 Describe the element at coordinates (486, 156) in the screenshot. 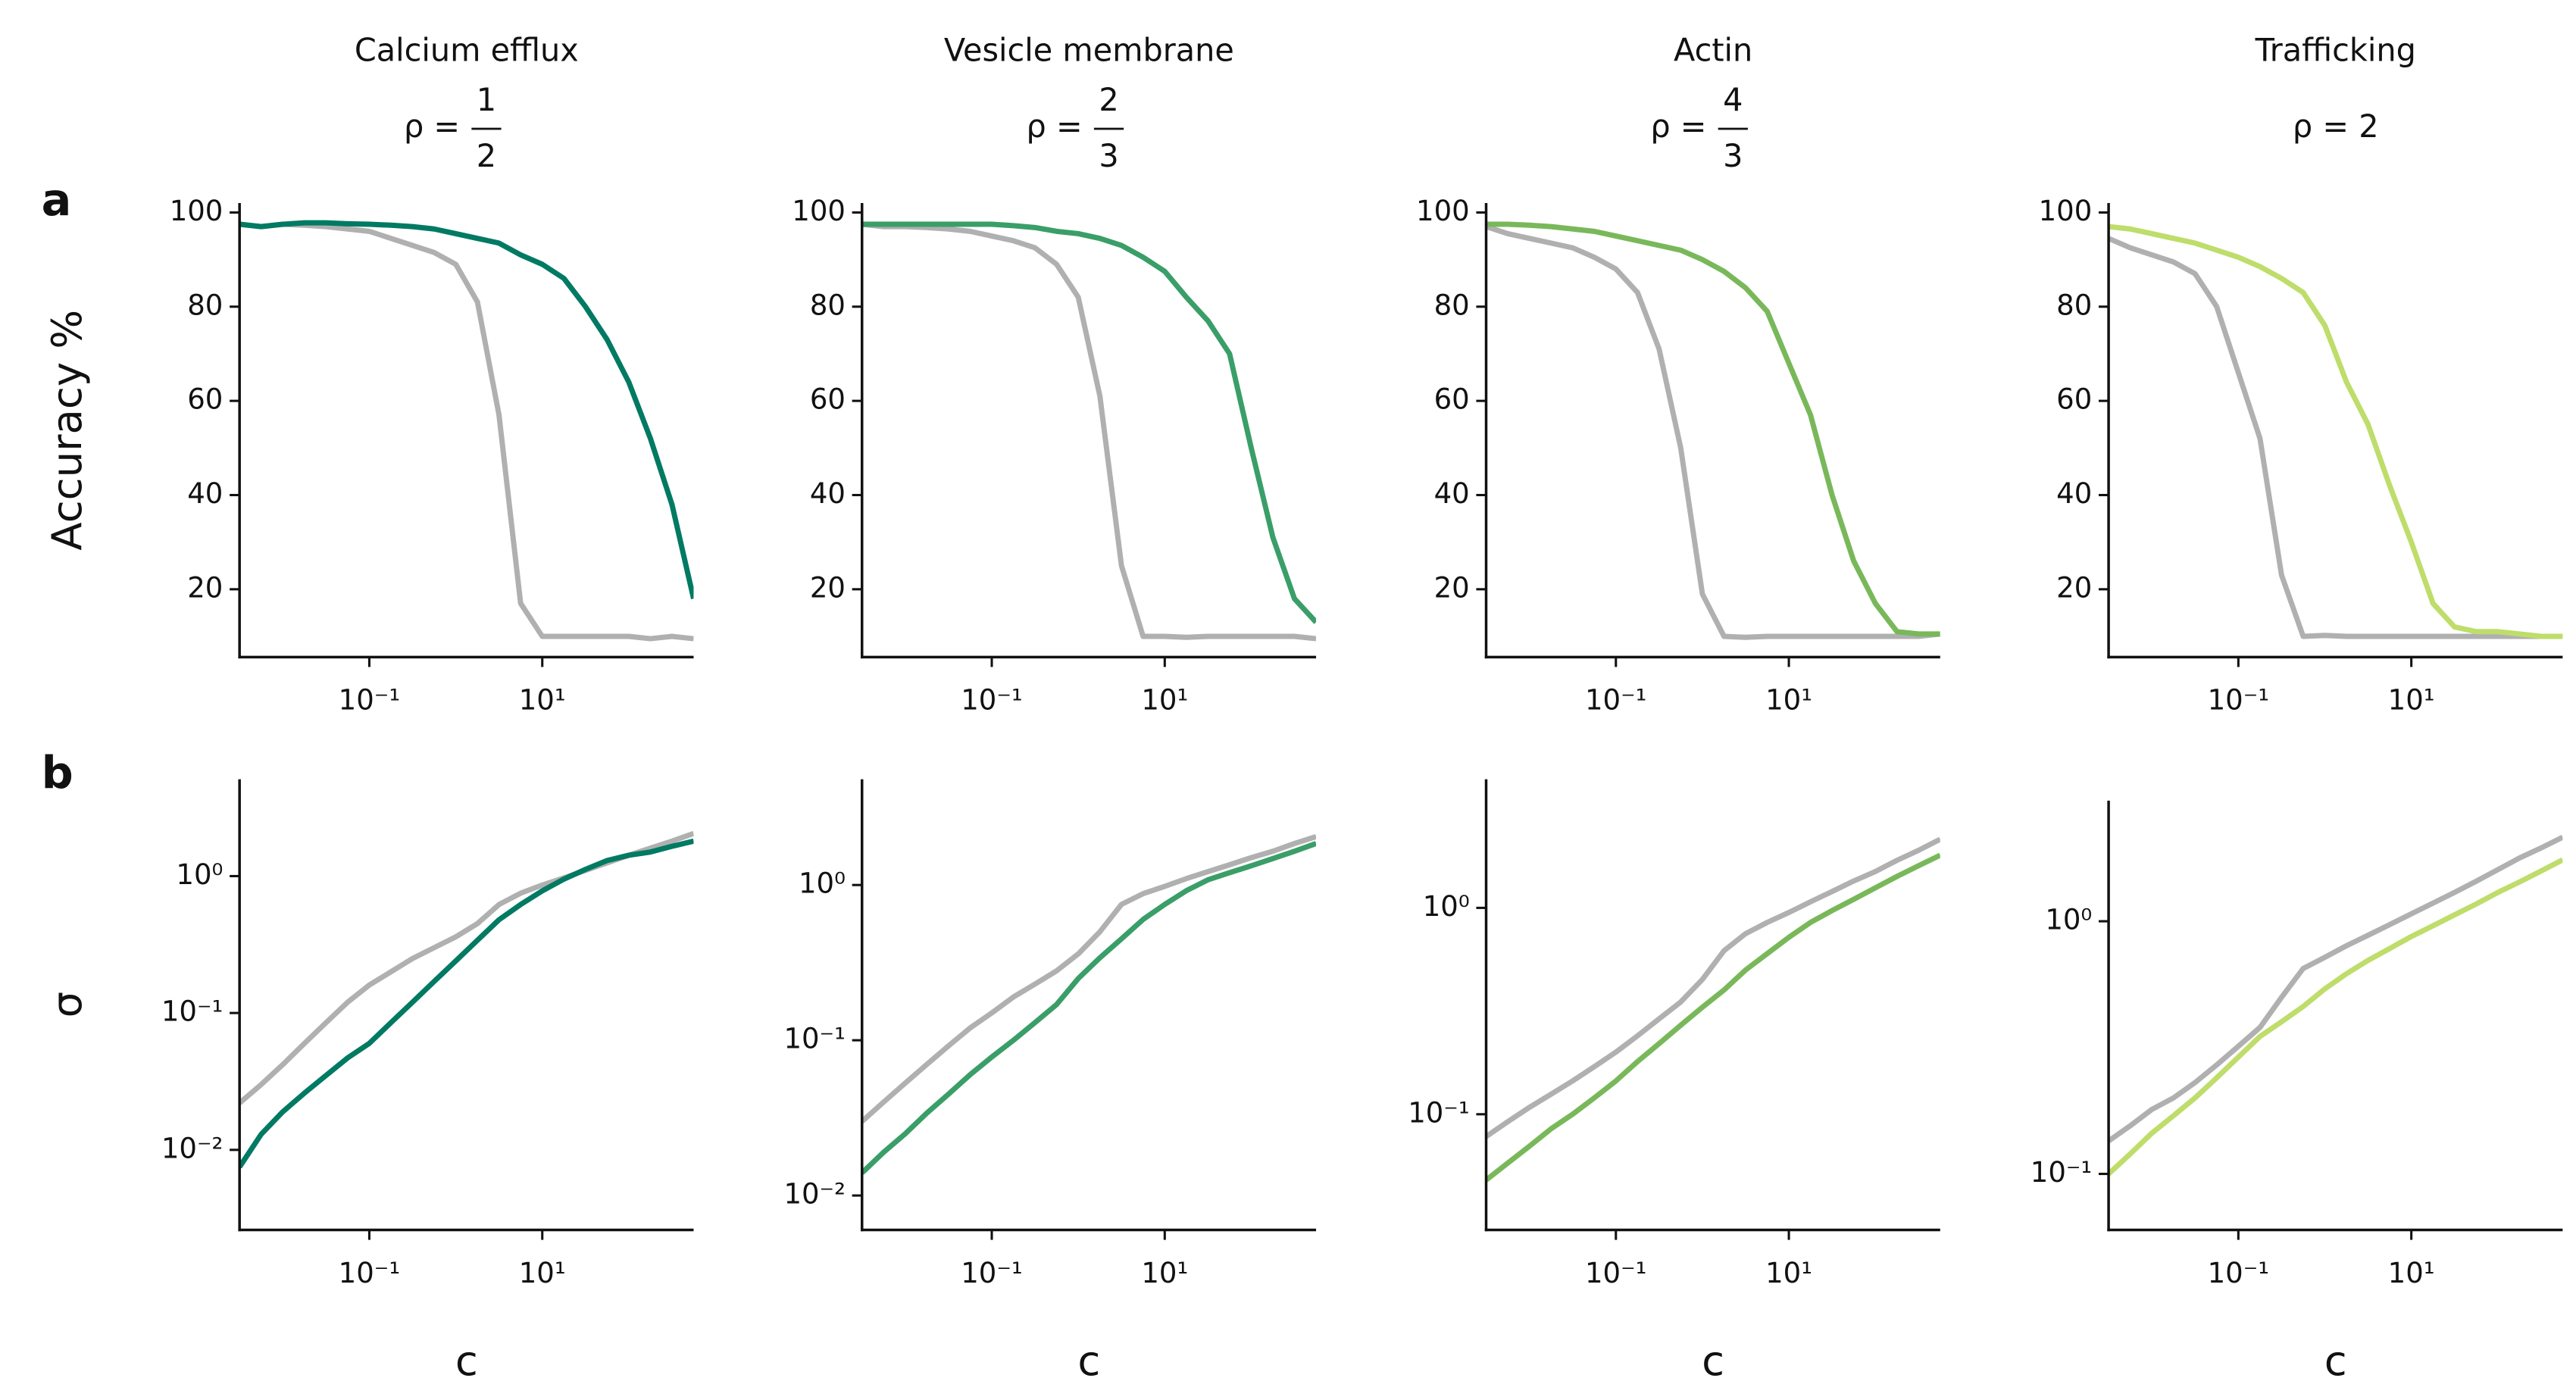

I see `fraction-denominator: 2` at that location.